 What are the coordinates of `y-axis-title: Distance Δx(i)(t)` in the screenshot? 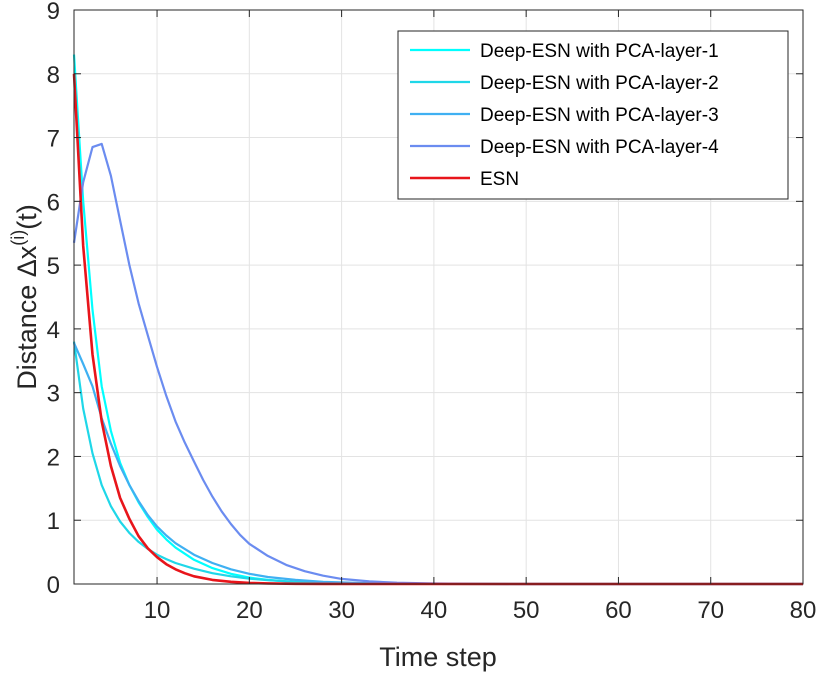 It's located at (25, 297).